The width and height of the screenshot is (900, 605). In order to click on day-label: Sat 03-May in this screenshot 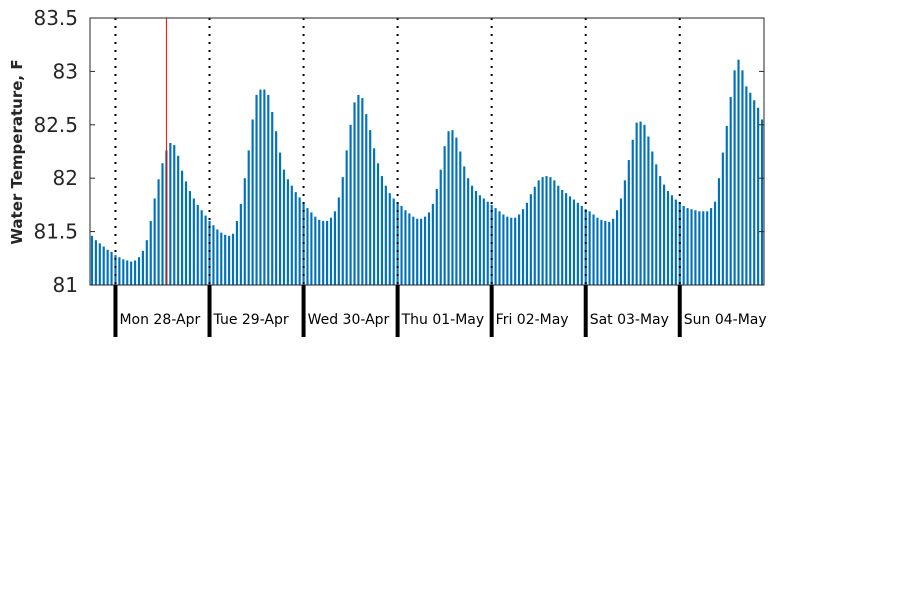, I will do `click(629, 320)`.